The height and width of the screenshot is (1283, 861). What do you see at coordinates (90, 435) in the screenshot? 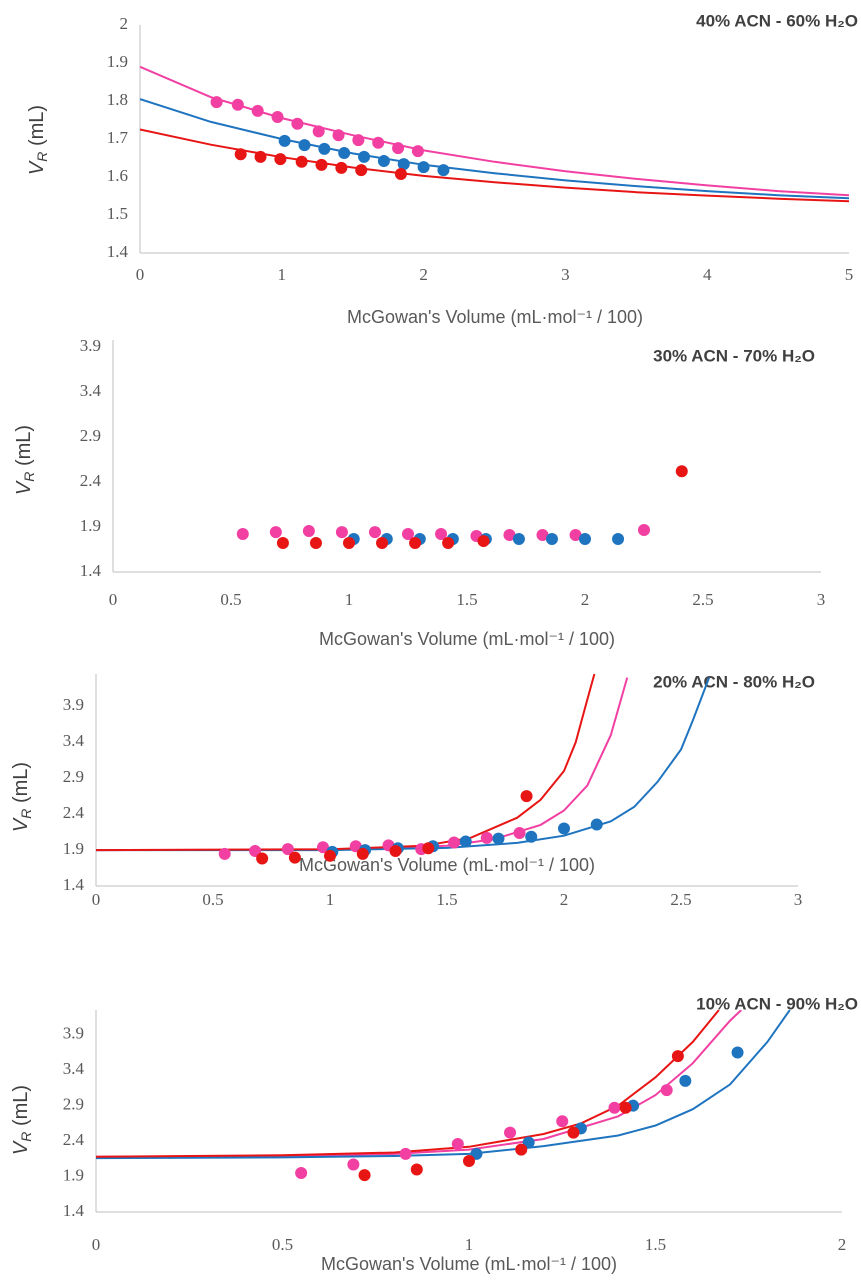
I see `y-tick-label: 2.9` at bounding box center [90, 435].